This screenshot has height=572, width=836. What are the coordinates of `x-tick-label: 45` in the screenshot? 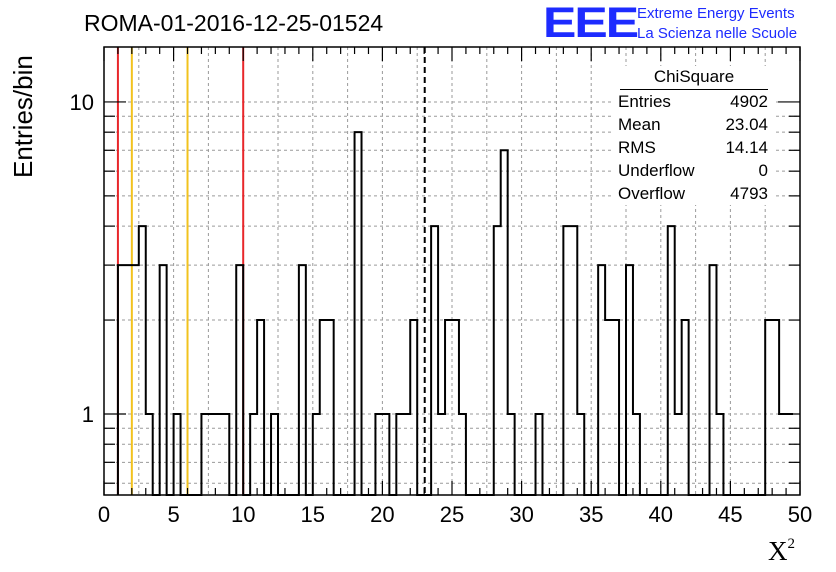 It's located at (730, 514).